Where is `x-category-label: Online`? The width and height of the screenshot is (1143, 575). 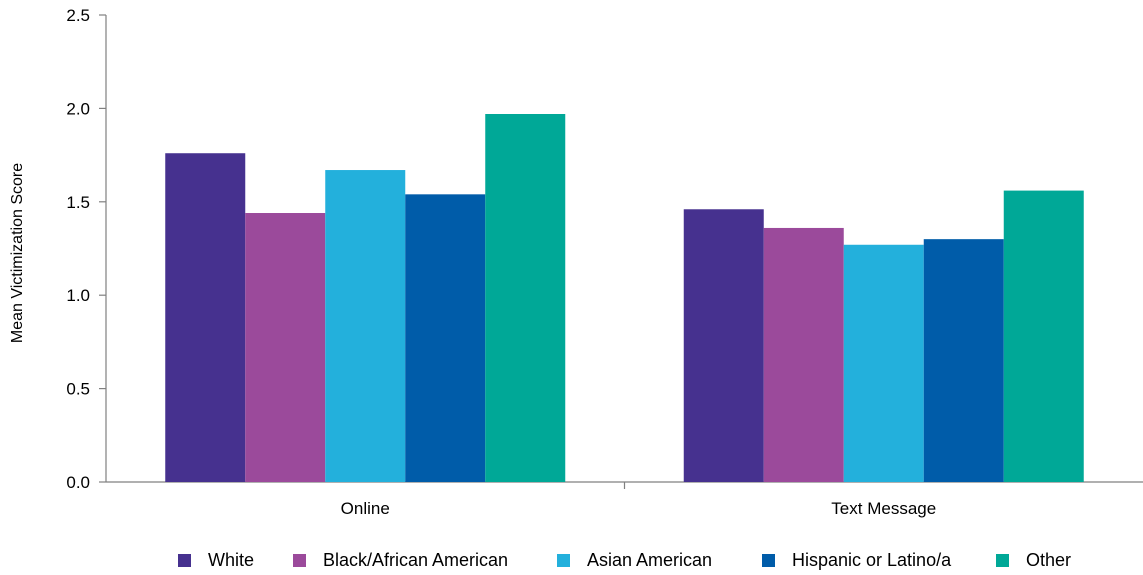 x-category-label: Online is located at coordinates (365, 508).